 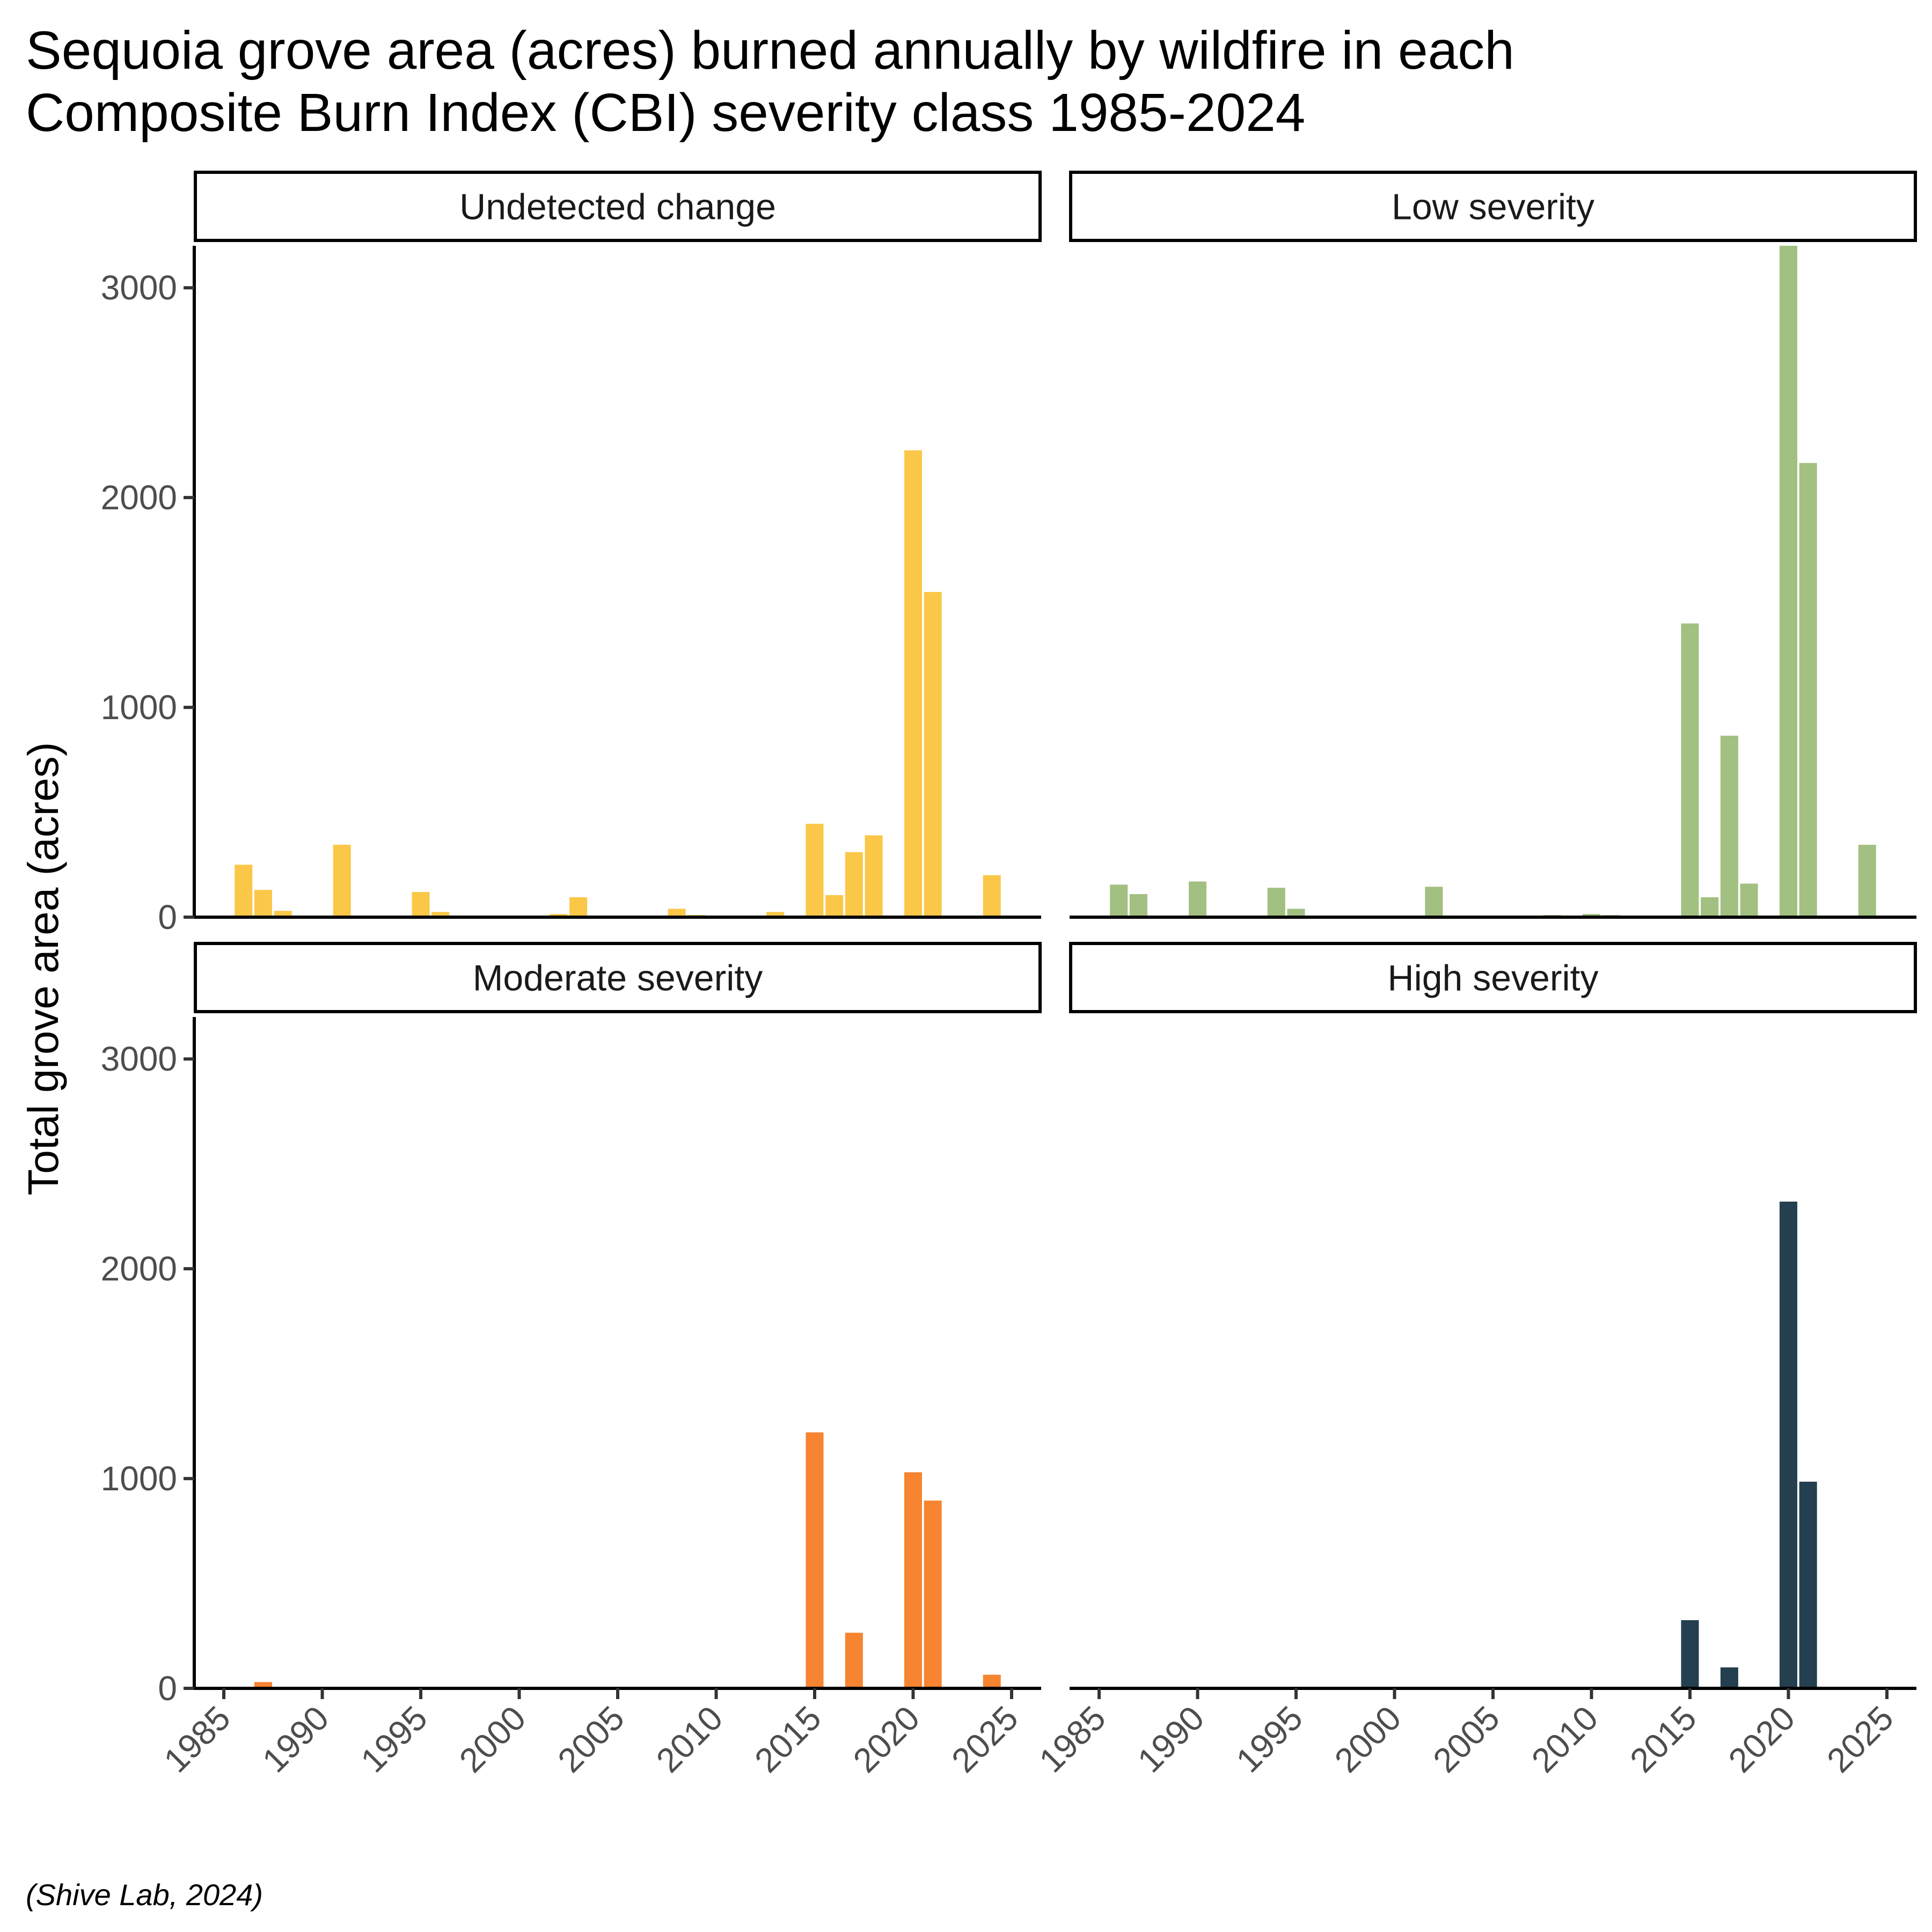 I want to click on facet-strip-label: High severity, so click(x=1492, y=978).